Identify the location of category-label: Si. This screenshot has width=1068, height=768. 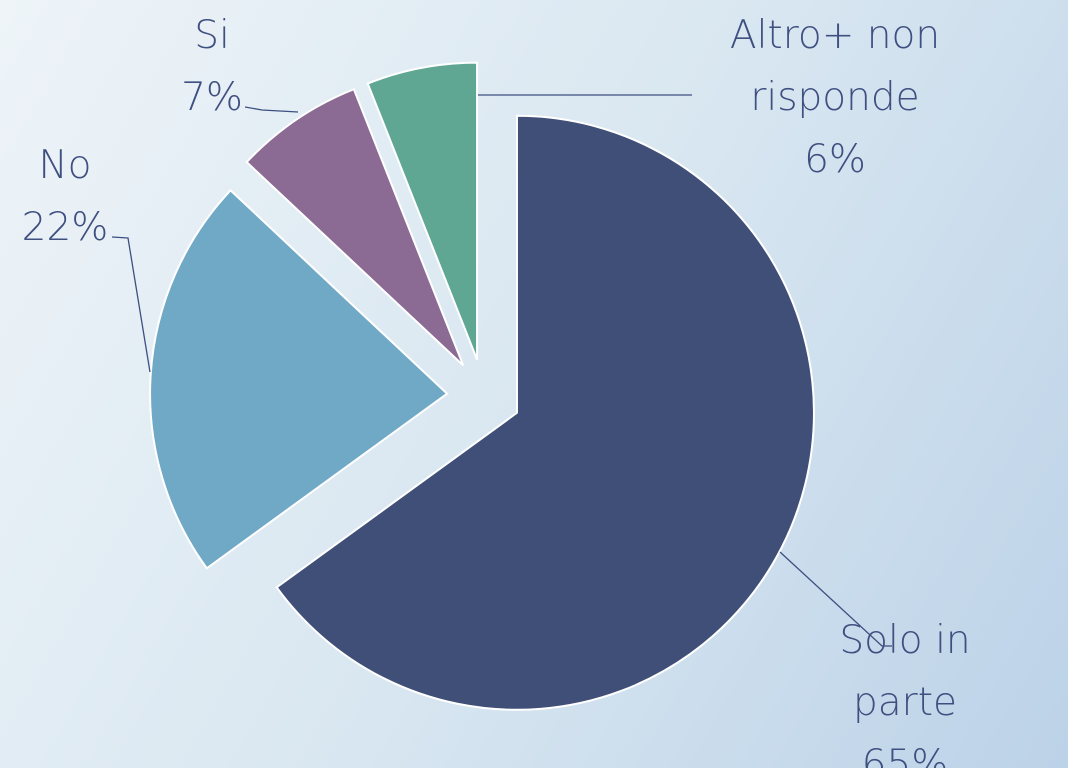
(212, 35).